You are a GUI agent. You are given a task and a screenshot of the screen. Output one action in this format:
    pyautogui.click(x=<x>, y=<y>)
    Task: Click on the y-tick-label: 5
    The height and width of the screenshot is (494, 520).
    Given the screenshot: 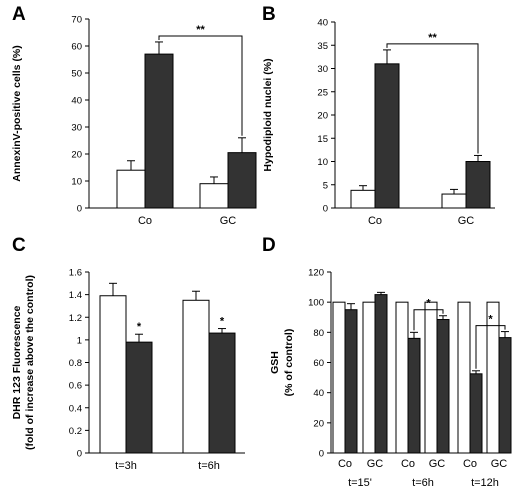 What is the action you would take?
    pyautogui.click(x=325, y=185)
    